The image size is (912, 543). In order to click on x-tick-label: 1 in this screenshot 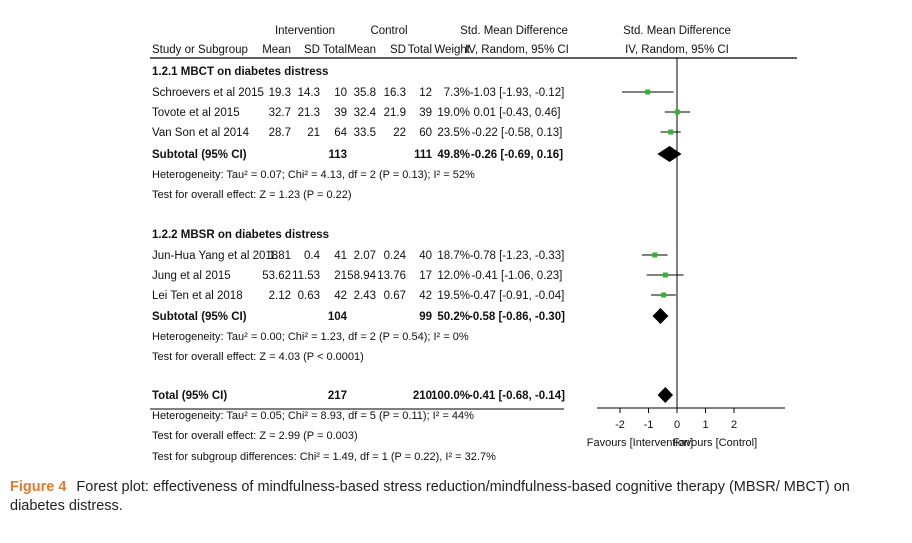, I will do `click(705, 425)`.